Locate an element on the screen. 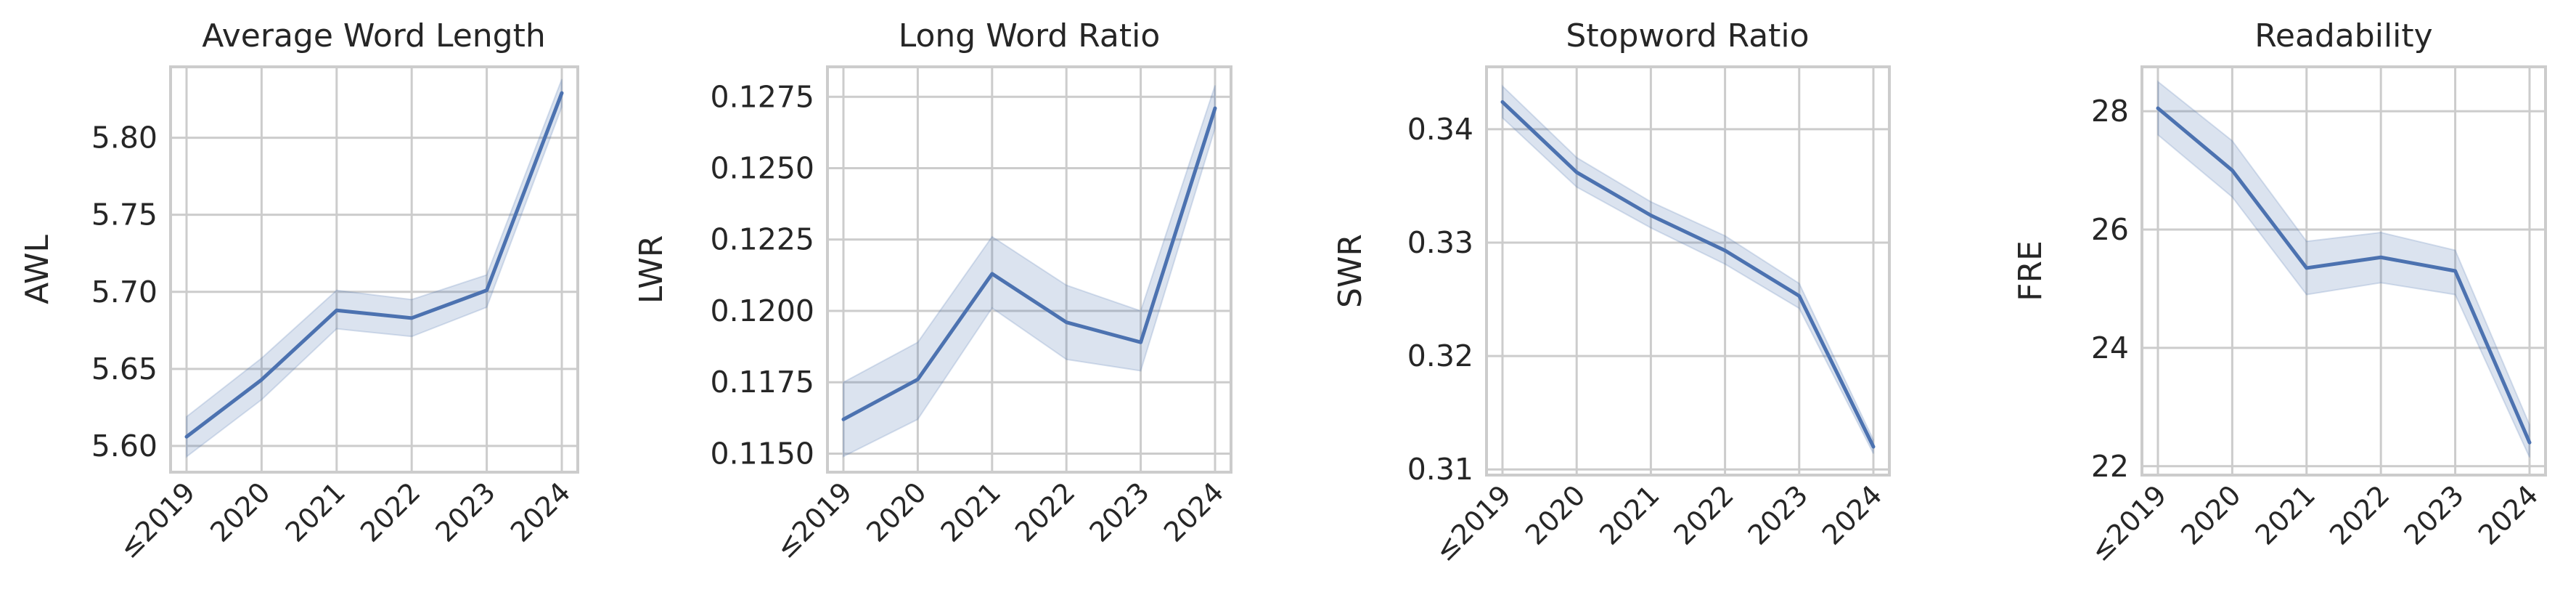 The height and width of the screenshot is (616, 2576). y-tick-label: 0.32 is located at coordinates (1440, 356).